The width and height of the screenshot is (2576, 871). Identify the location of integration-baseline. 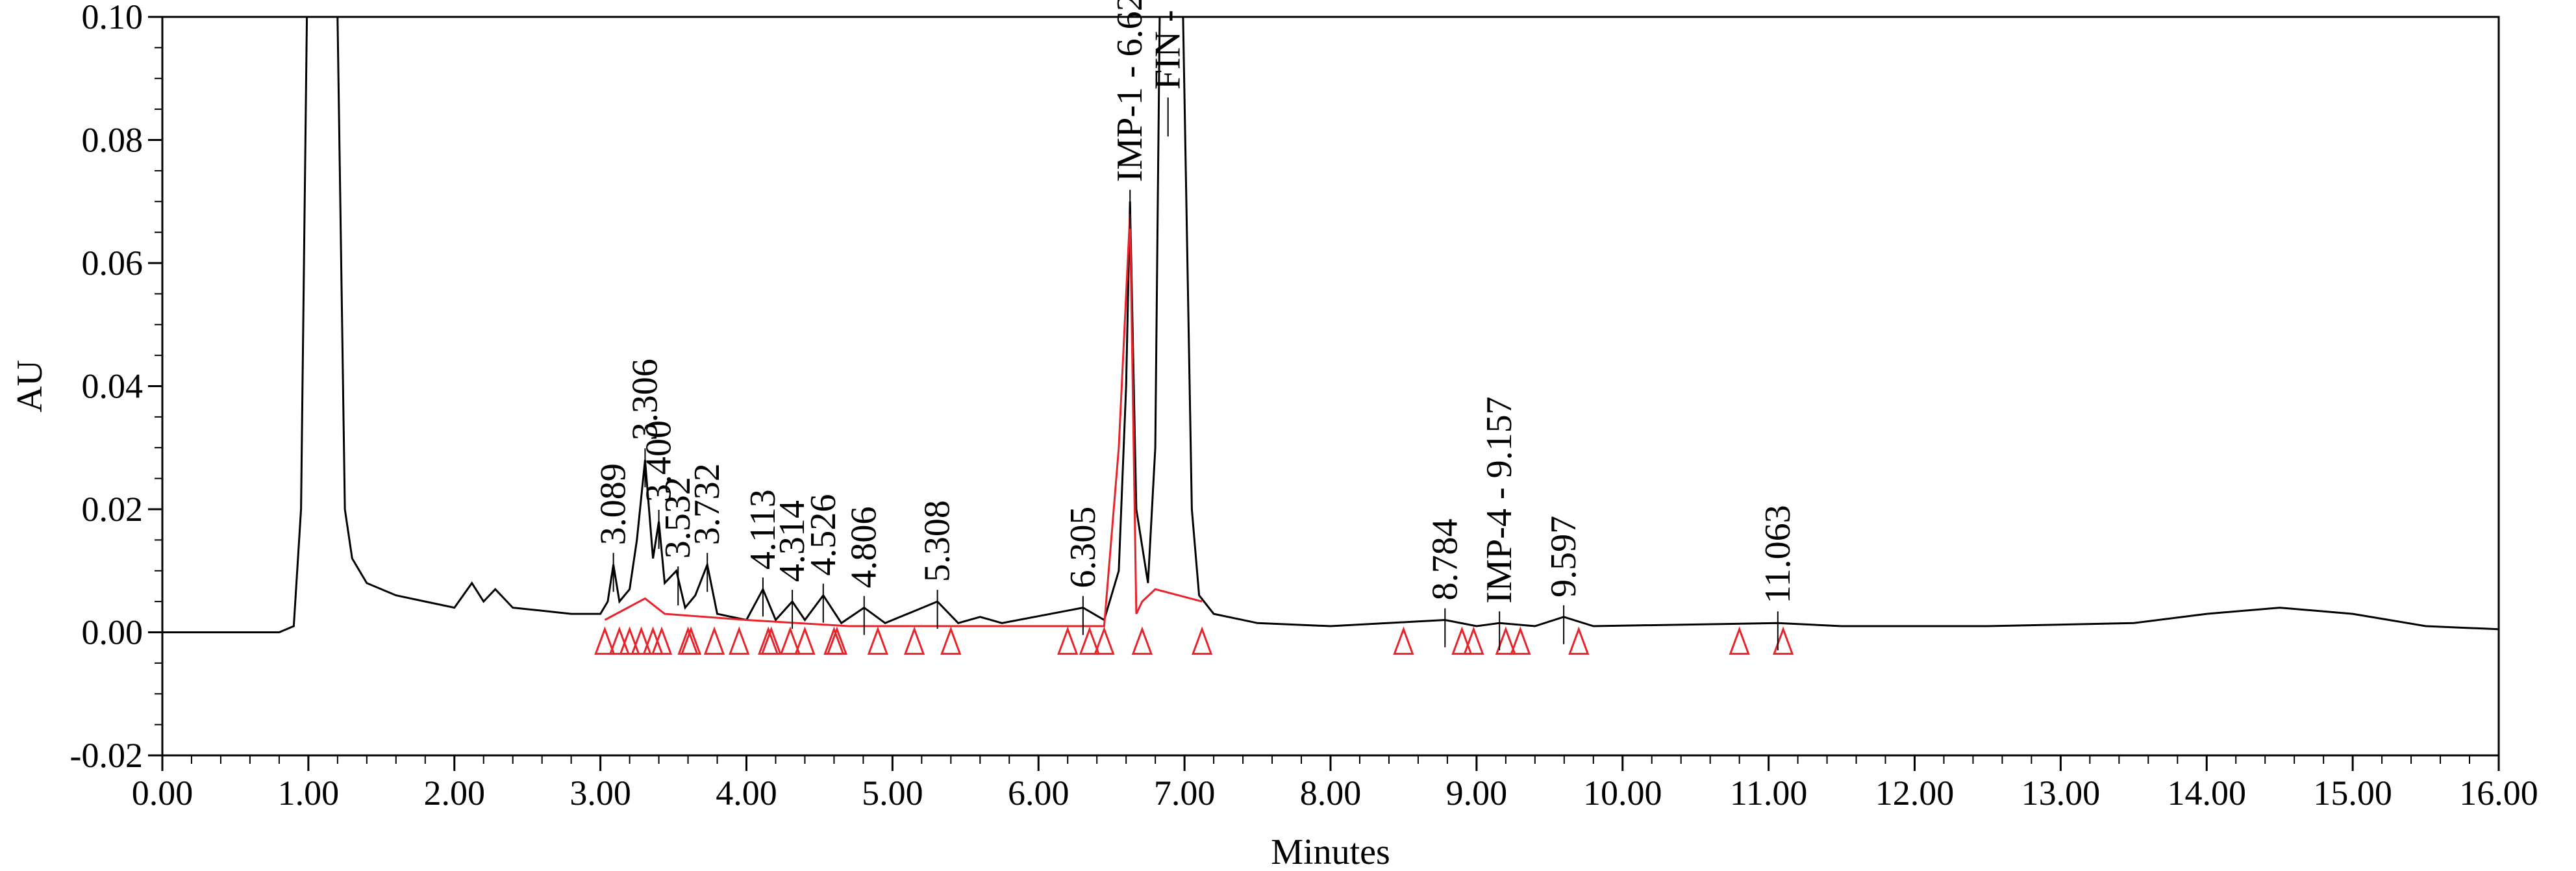
(903, 420).